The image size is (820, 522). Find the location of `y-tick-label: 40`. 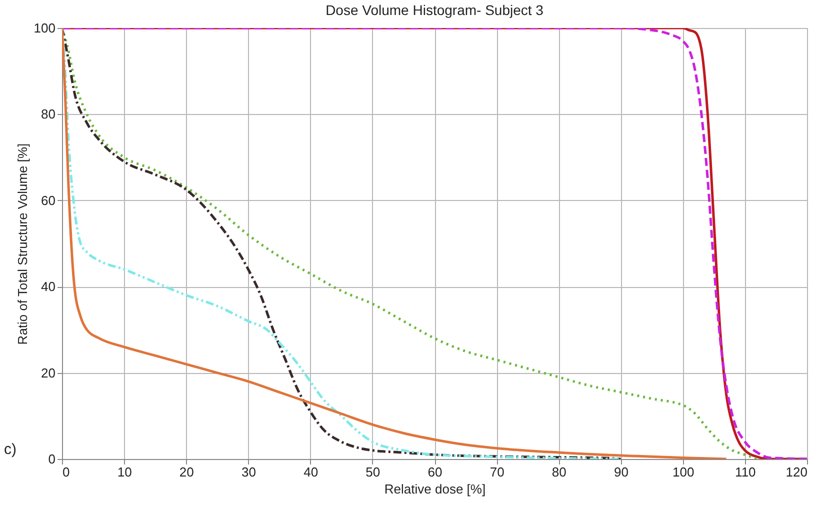

y-tick-label: 40 is located at coordinates (48, 286).